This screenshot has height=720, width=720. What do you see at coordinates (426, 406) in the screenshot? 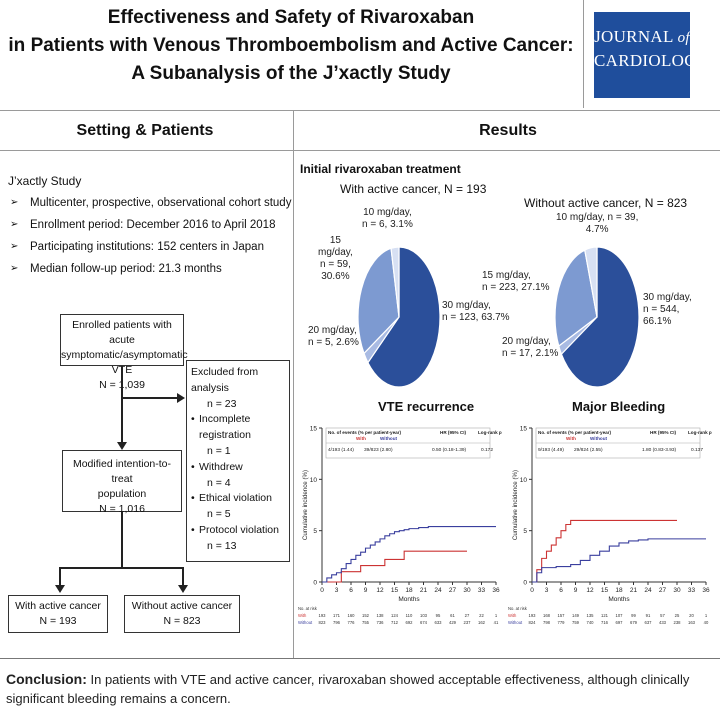
I see `vte-title: VTE recurrence` at bounding box center [426, 406].